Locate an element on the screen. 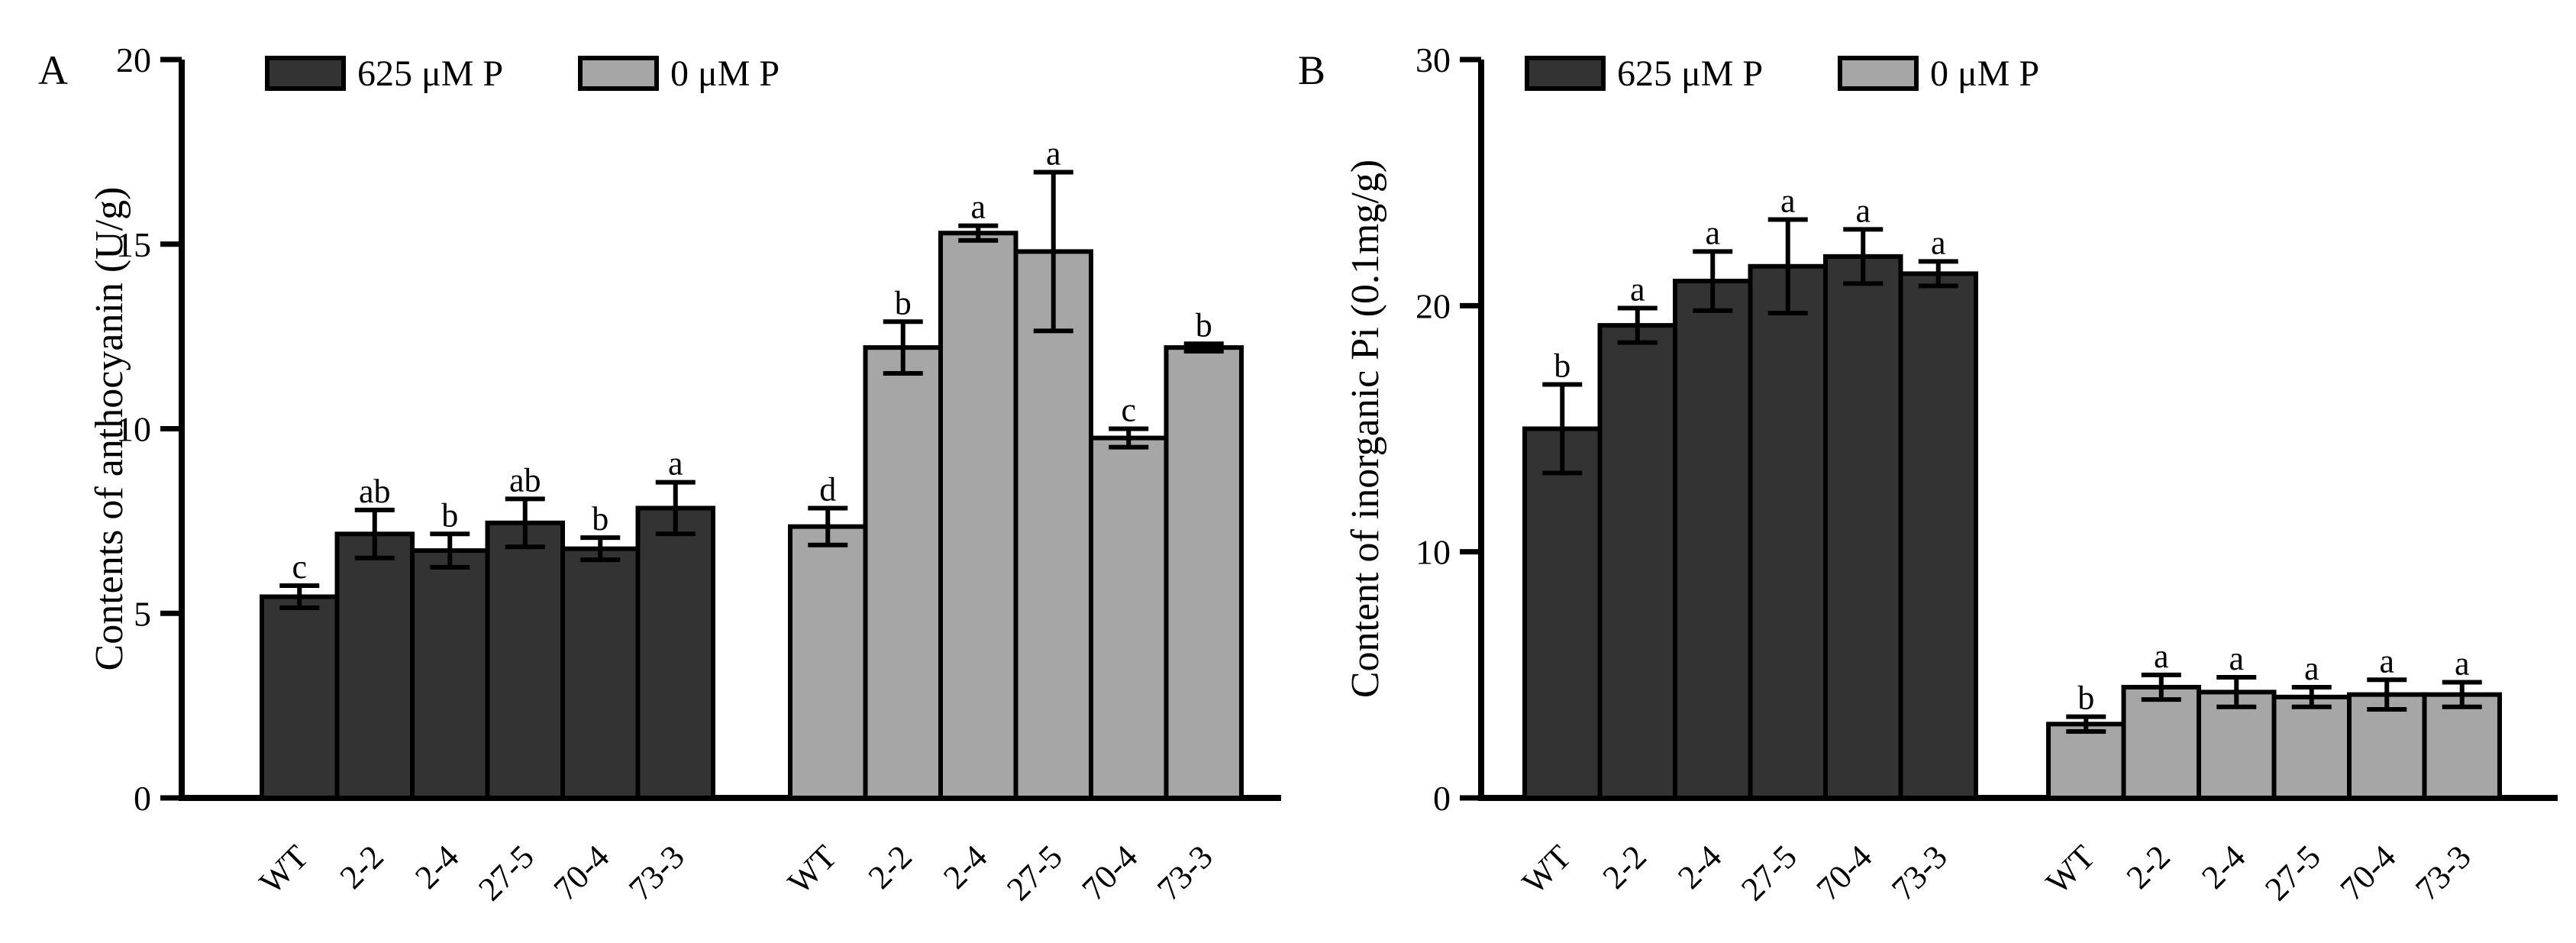 This screenshot has width=2576, height=943. y-axis-title: Contents of anthocyanin (U/g) is located at coordinates (109, 429).